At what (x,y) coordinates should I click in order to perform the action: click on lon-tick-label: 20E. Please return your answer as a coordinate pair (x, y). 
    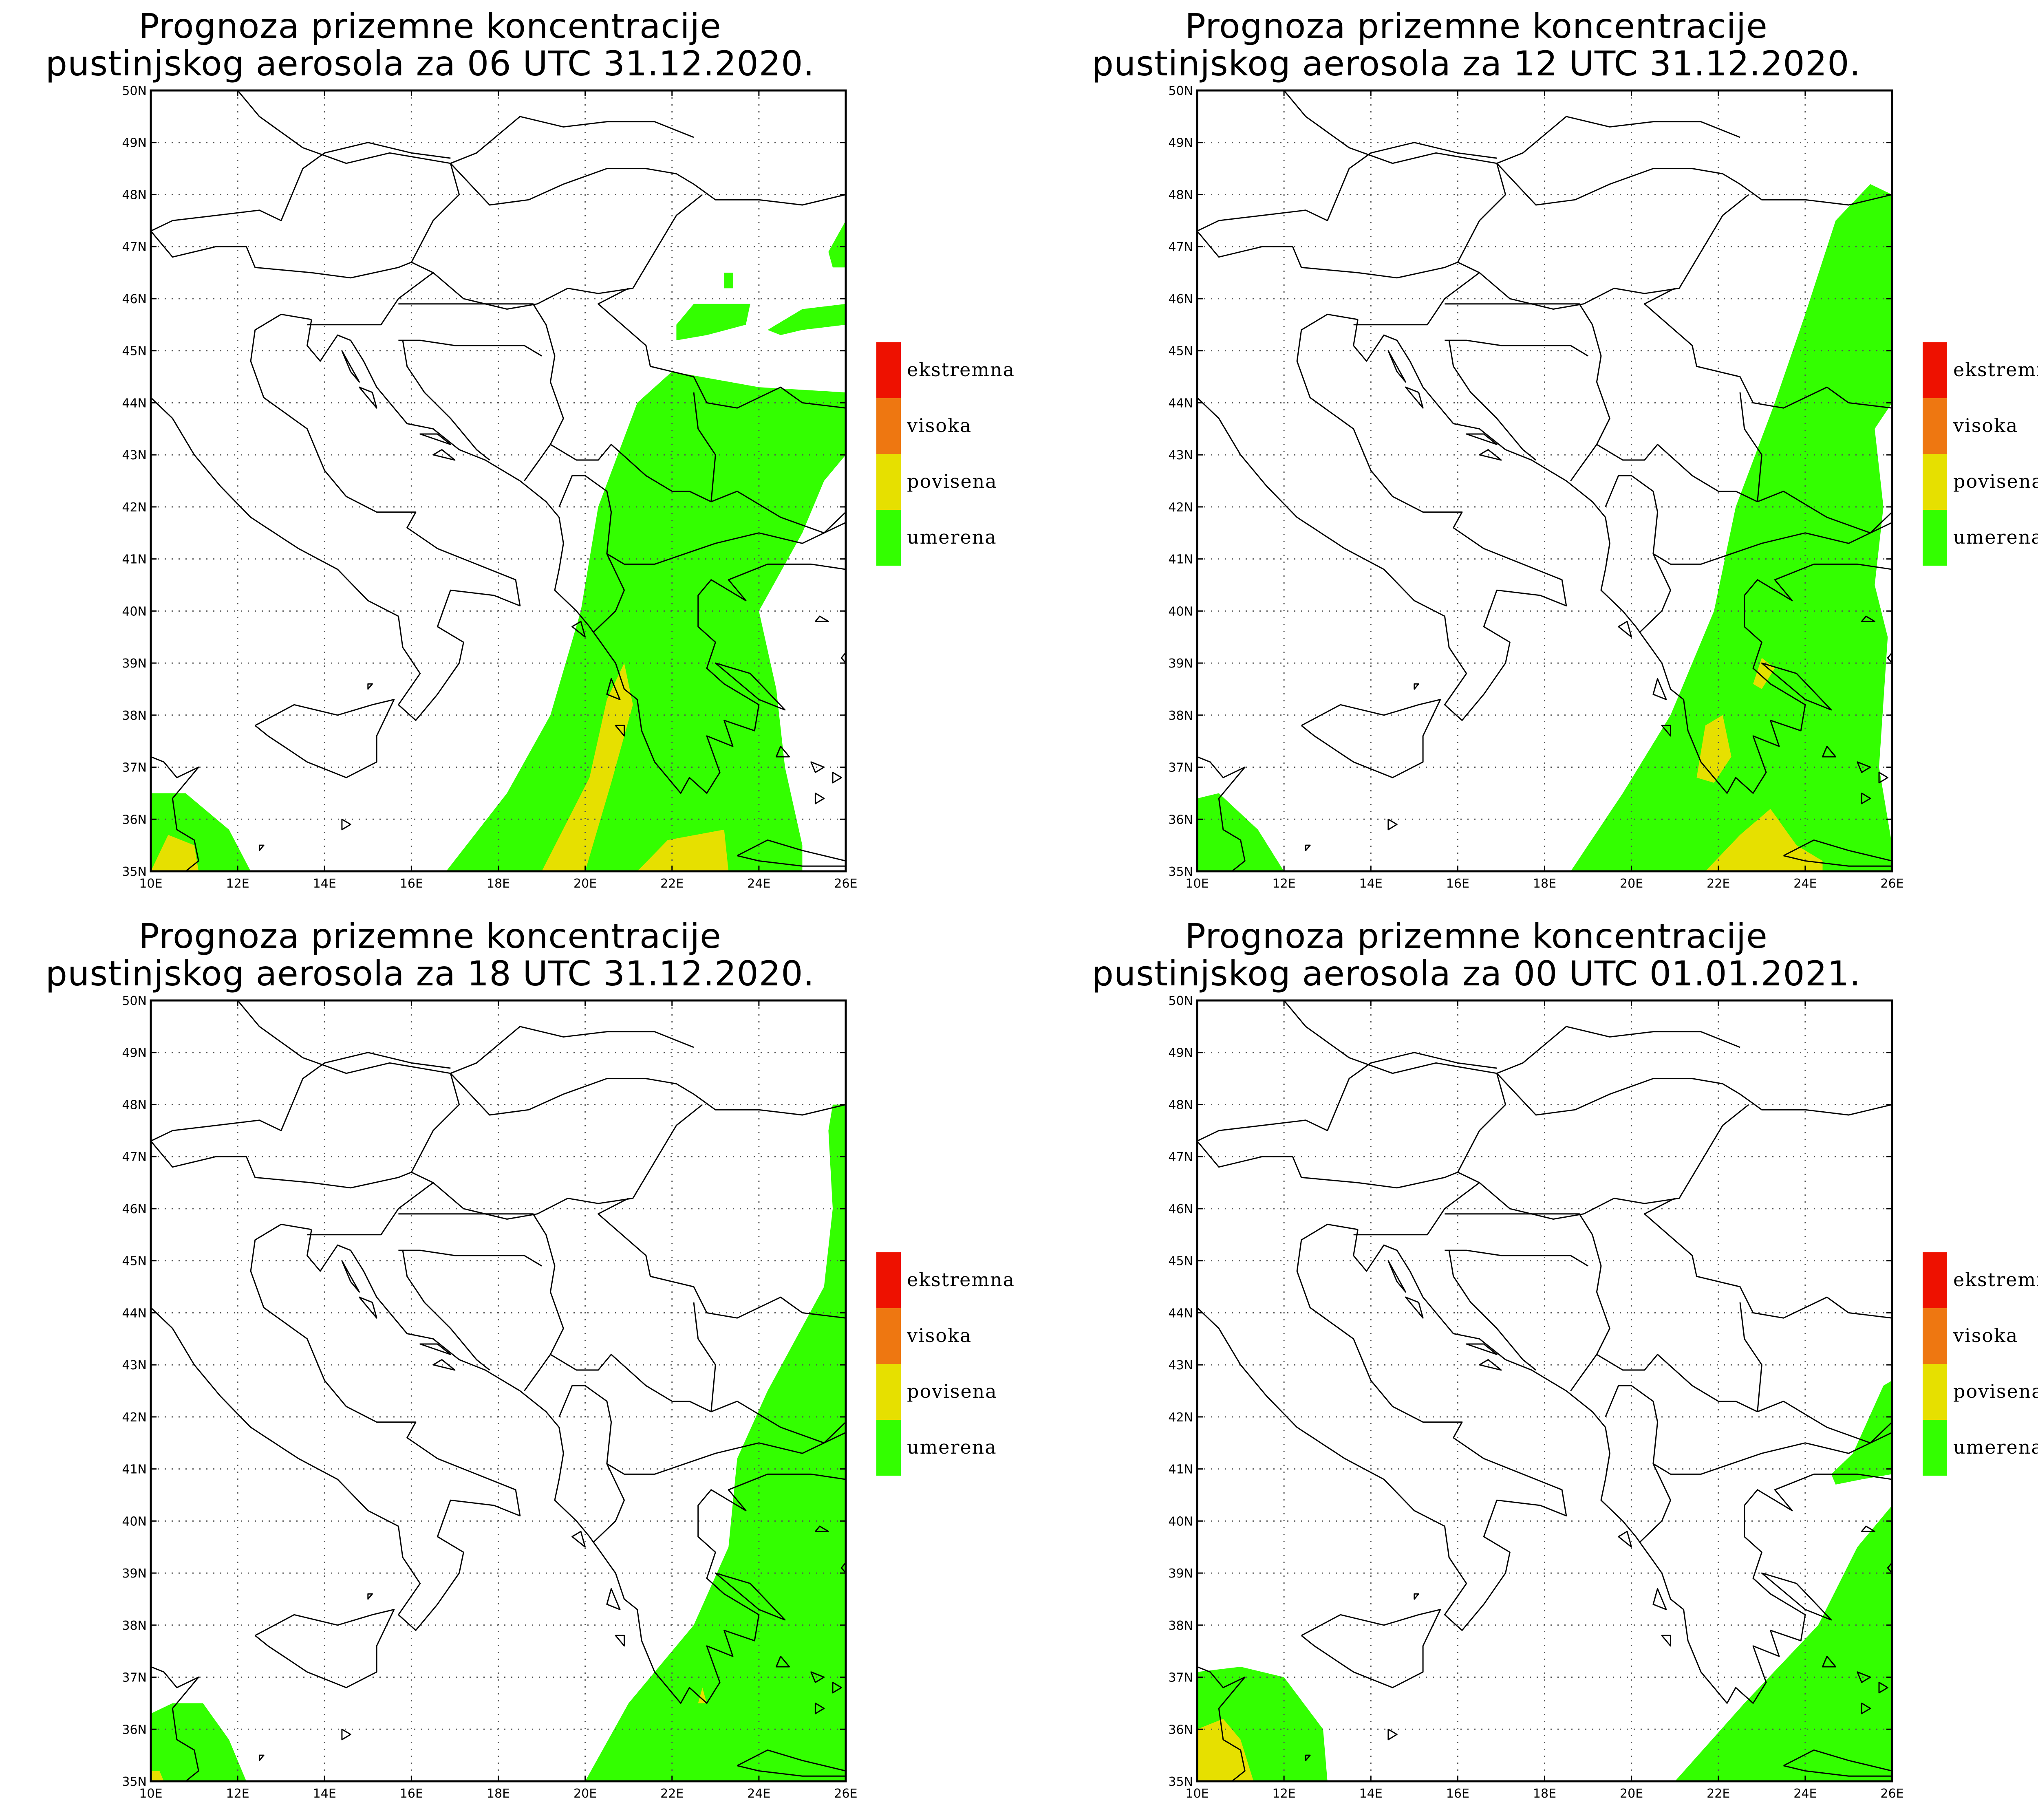
    Looking at the image, I should click on (1632, 884).